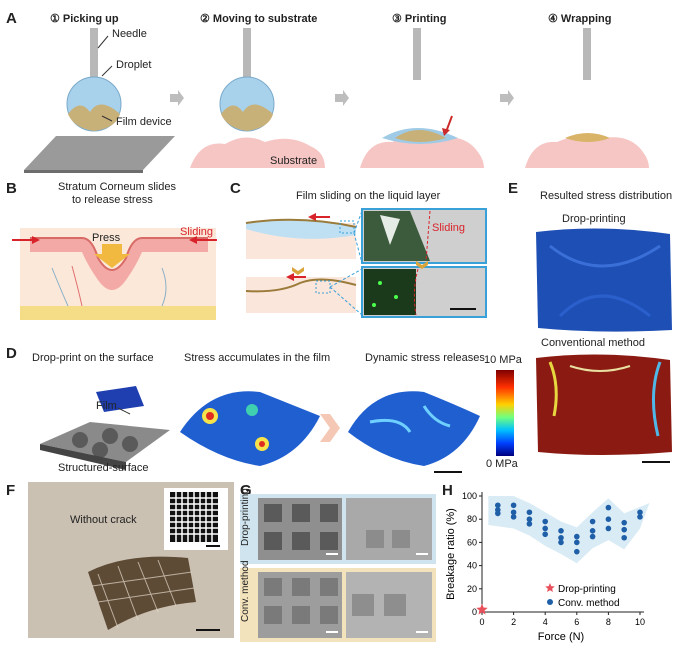 The image size is (700, 649). What do you see at coordinates (246, 490) in the screenshot?
I see `panel-g-label: G` at bounding box center [246, 490].